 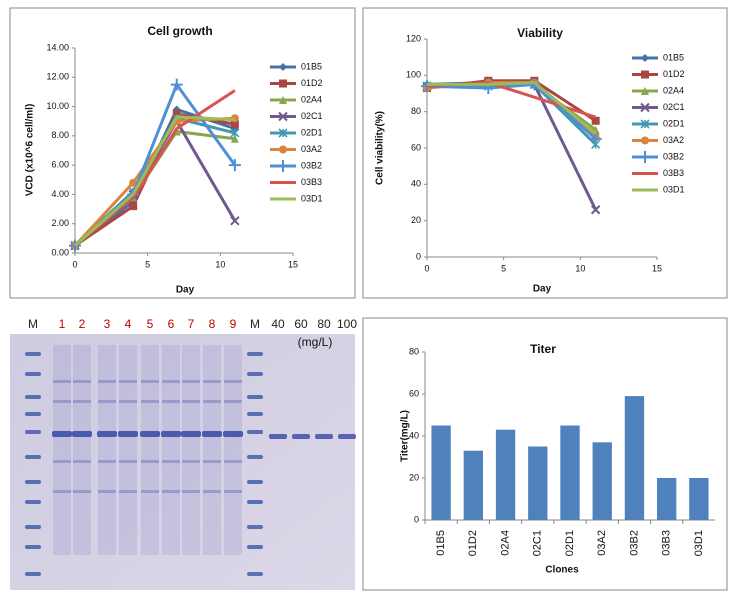 What do you see at coordinates (413, 75) in the screenshot?
I see `y-tick-label: 100` at bounding box center [413, 75].